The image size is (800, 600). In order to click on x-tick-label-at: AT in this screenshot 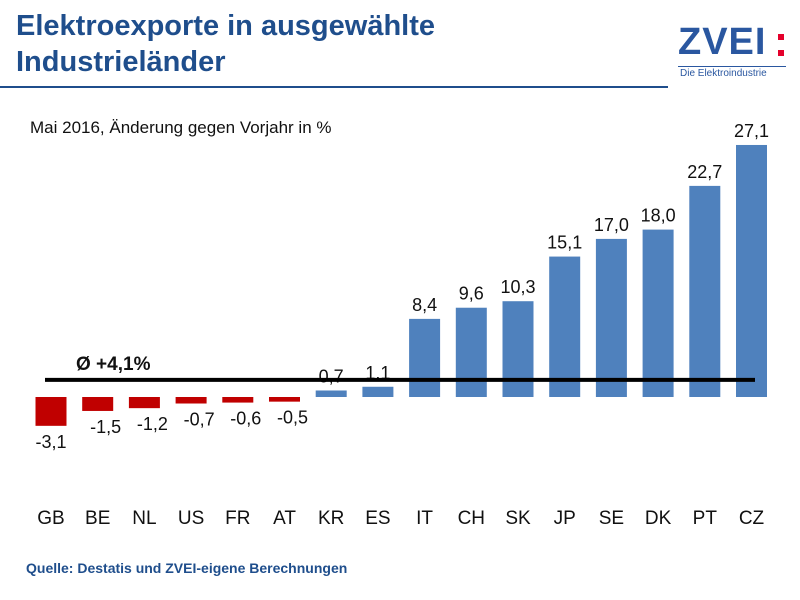, I will do `click(284, 518)`.